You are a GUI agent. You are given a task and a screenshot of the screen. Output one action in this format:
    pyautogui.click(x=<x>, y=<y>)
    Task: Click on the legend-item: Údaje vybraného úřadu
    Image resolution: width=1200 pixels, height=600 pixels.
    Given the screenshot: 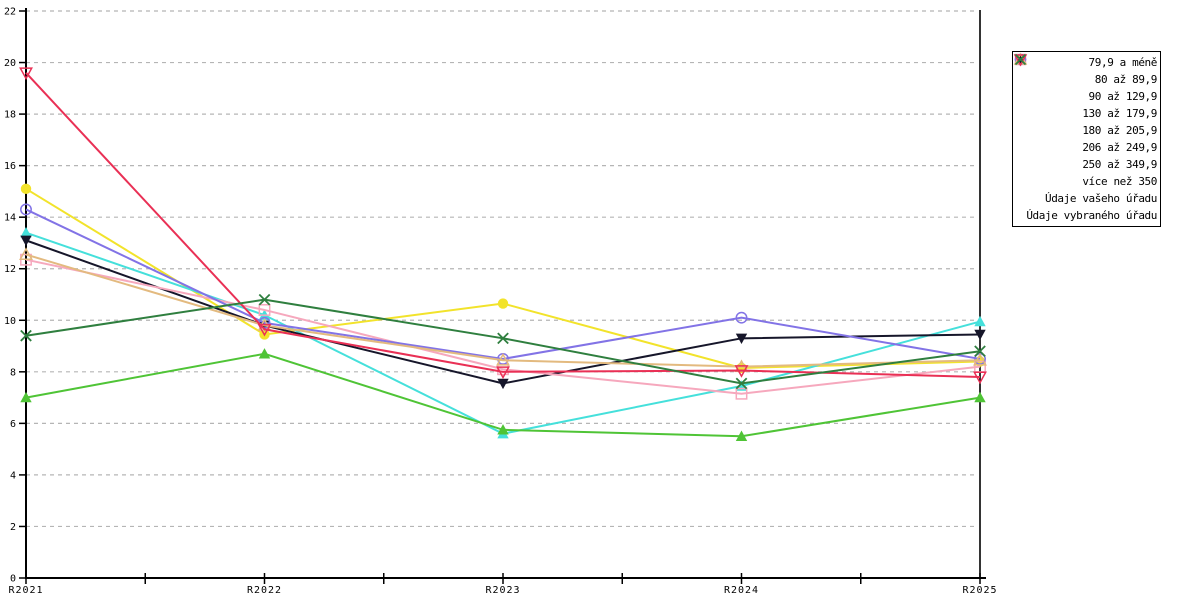 What is the action you would take?
    pyautogui.click(x=1085, y=138)
    